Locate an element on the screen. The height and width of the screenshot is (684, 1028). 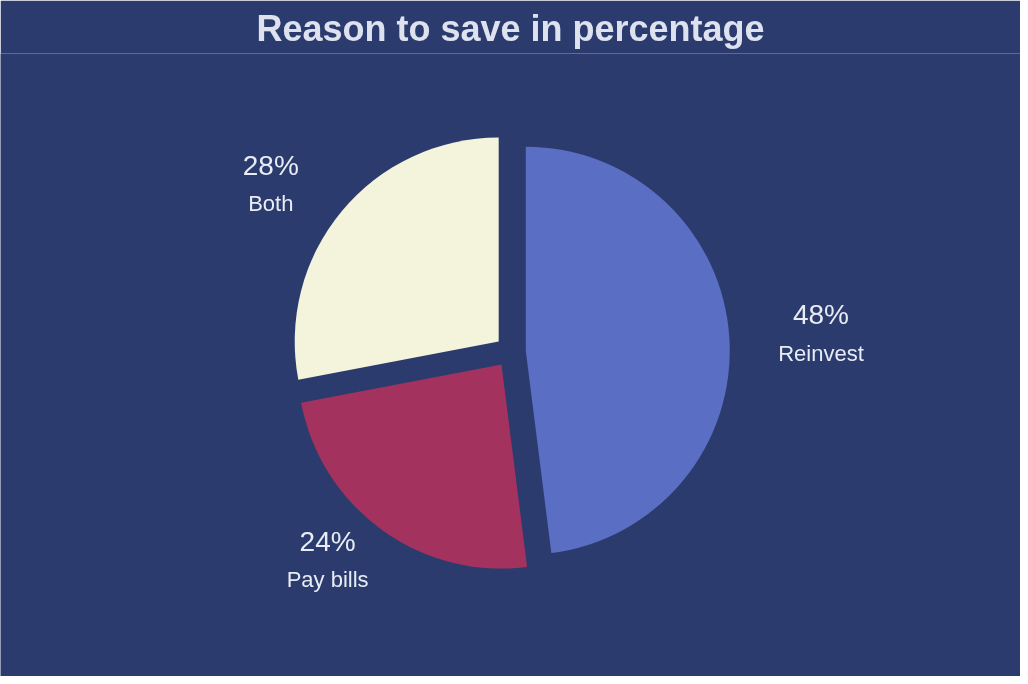
slice-label: Pay bills is located at coordinates (327, 580).